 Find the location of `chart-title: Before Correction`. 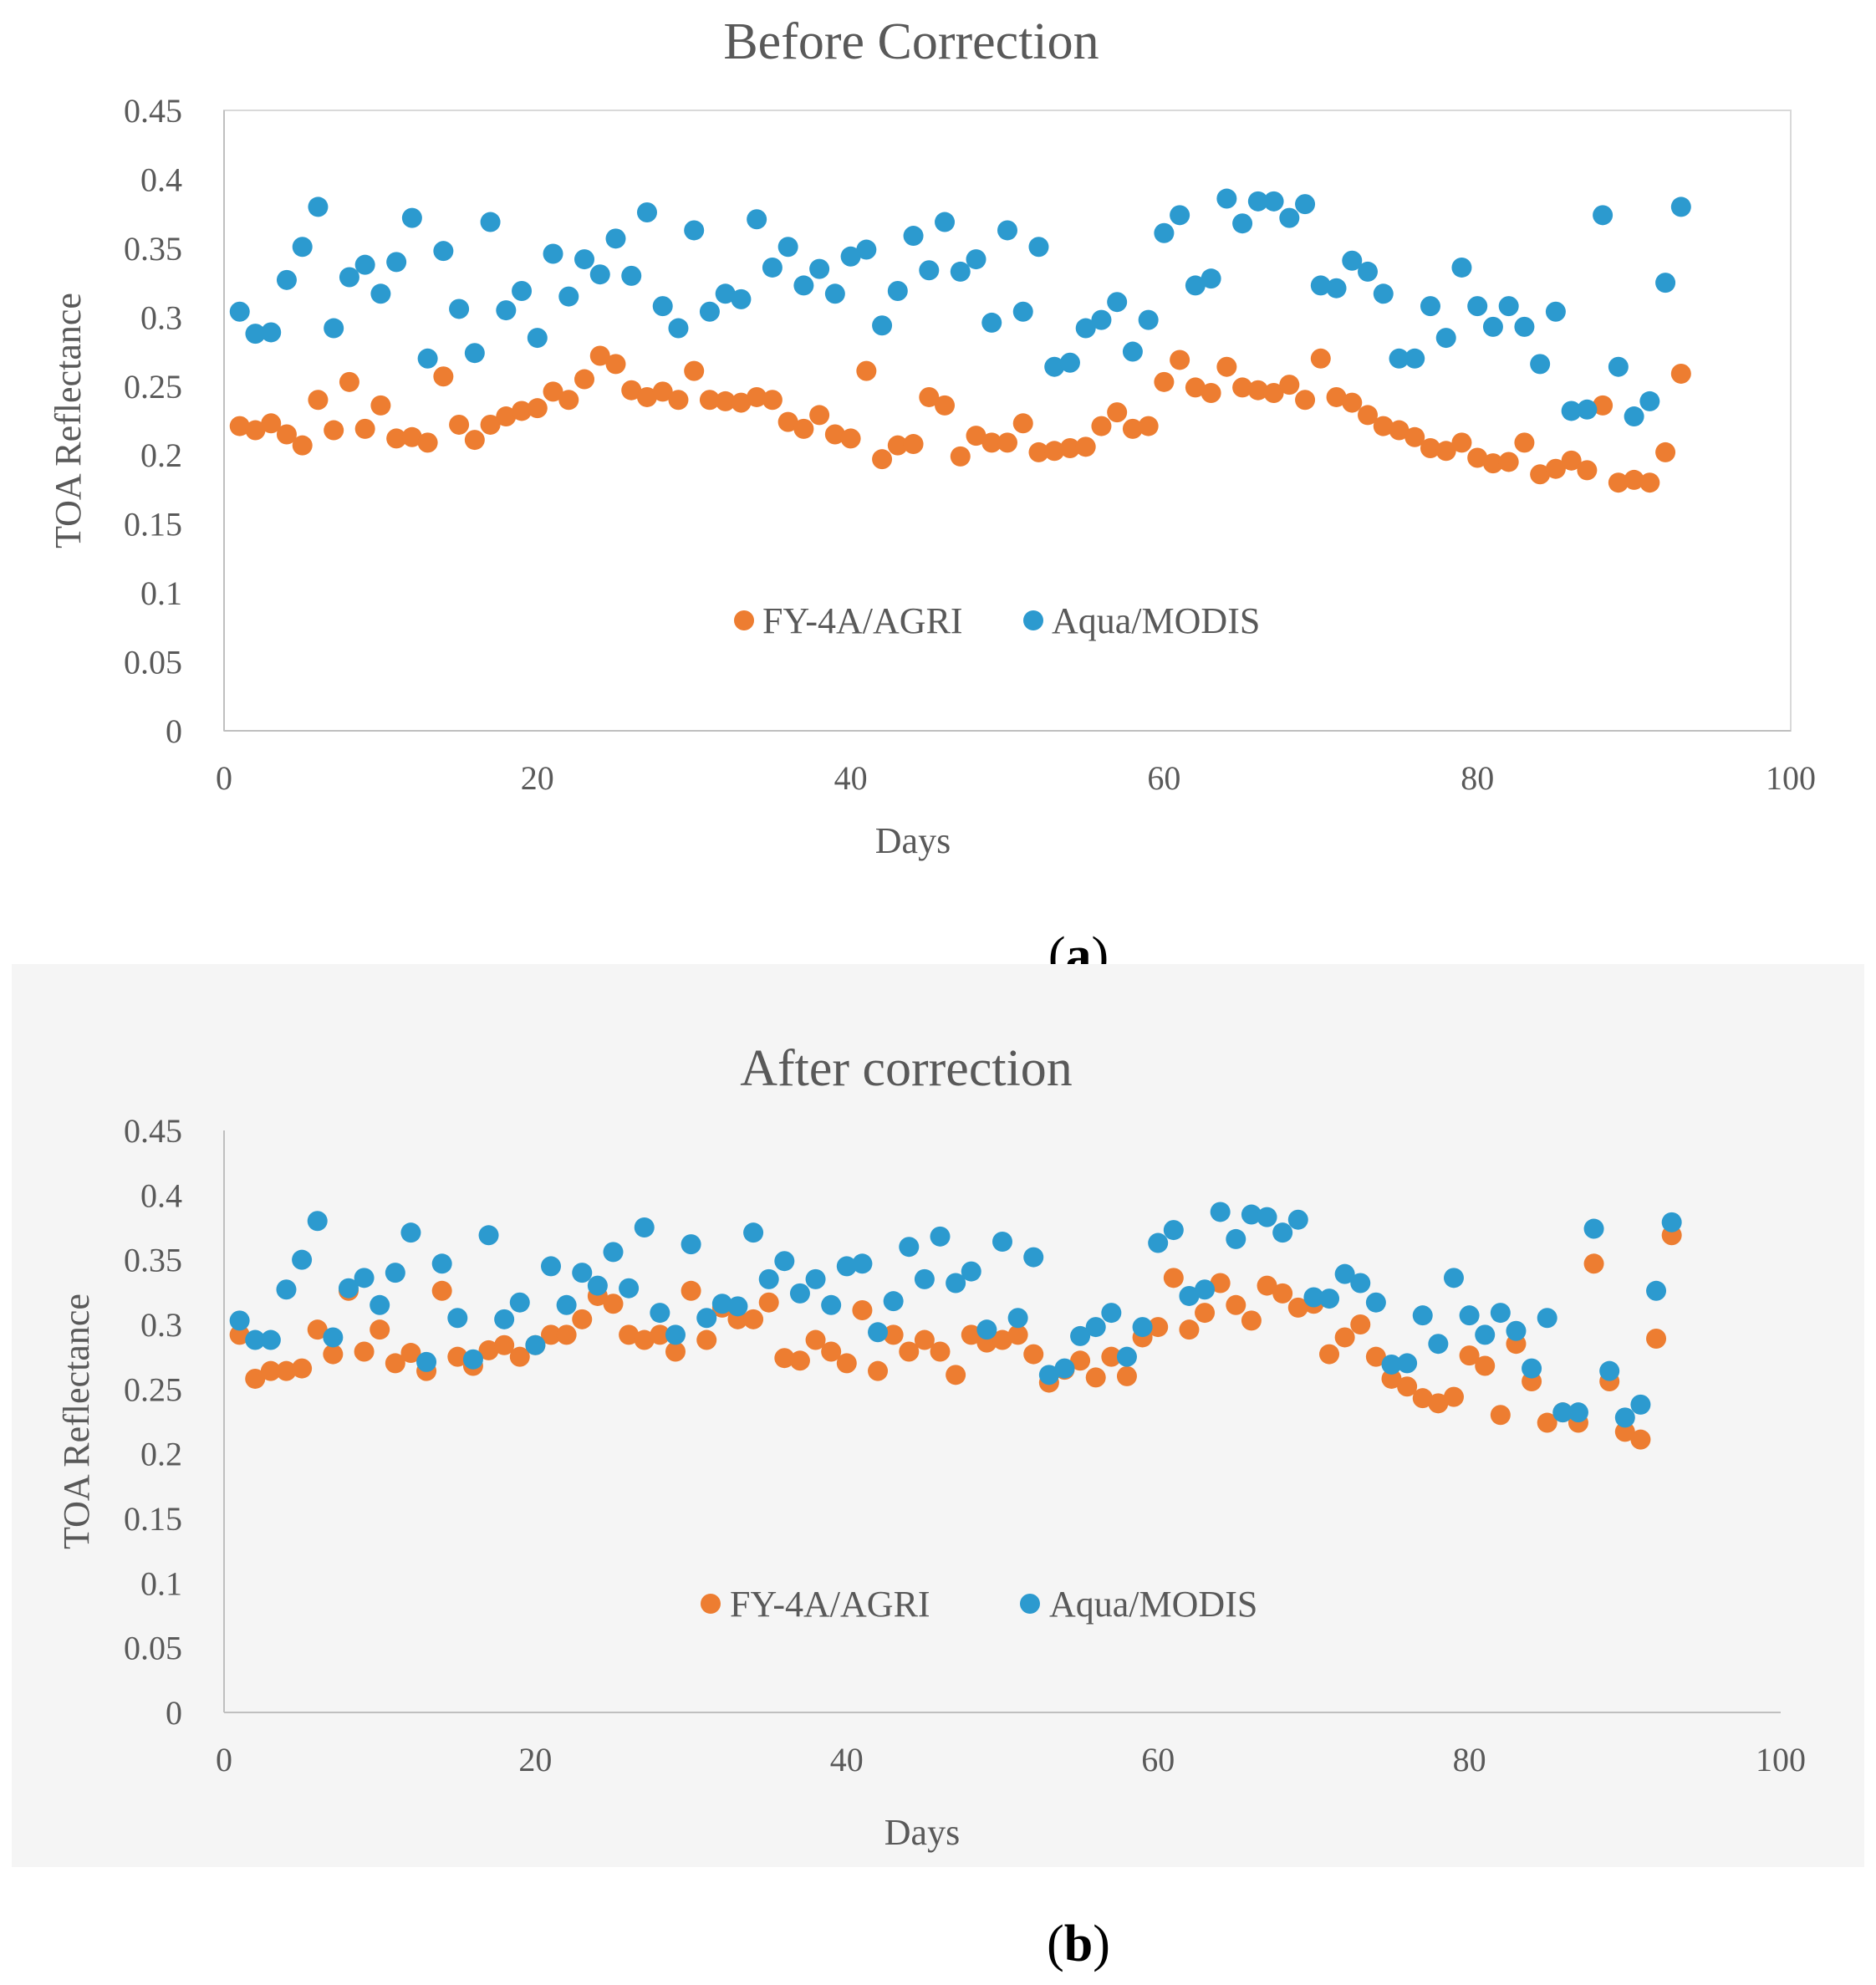

chart-title: Before Correction is located at coordinates (911, 41).